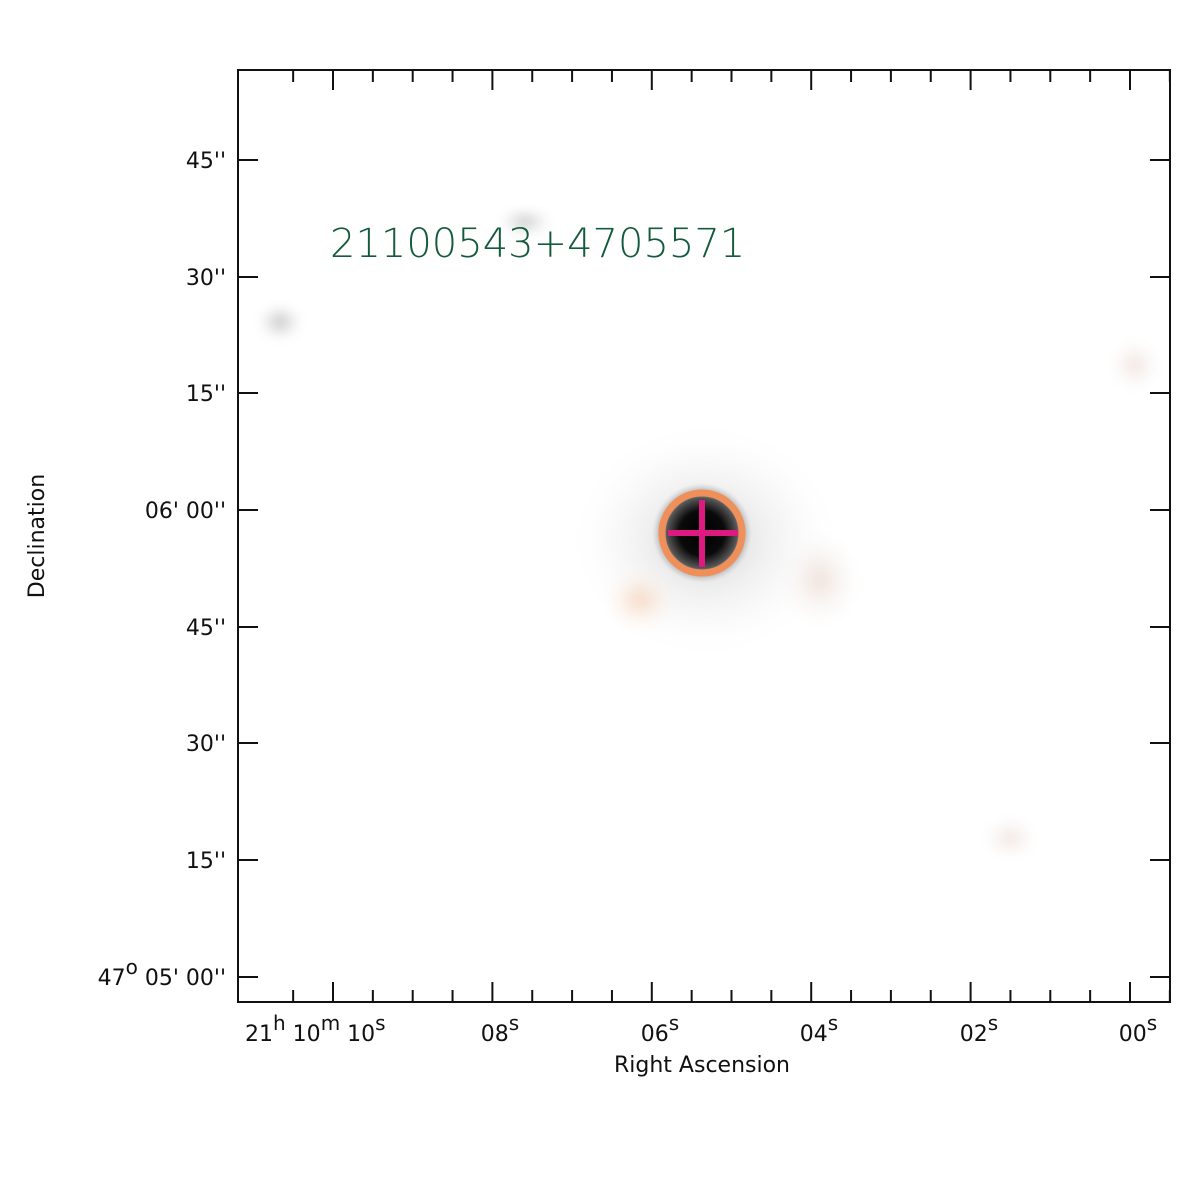  I want to click on ra-tick-labels: 21h 10m 10s 08s 06s 04s 02s 00s, so click(701, 1029).